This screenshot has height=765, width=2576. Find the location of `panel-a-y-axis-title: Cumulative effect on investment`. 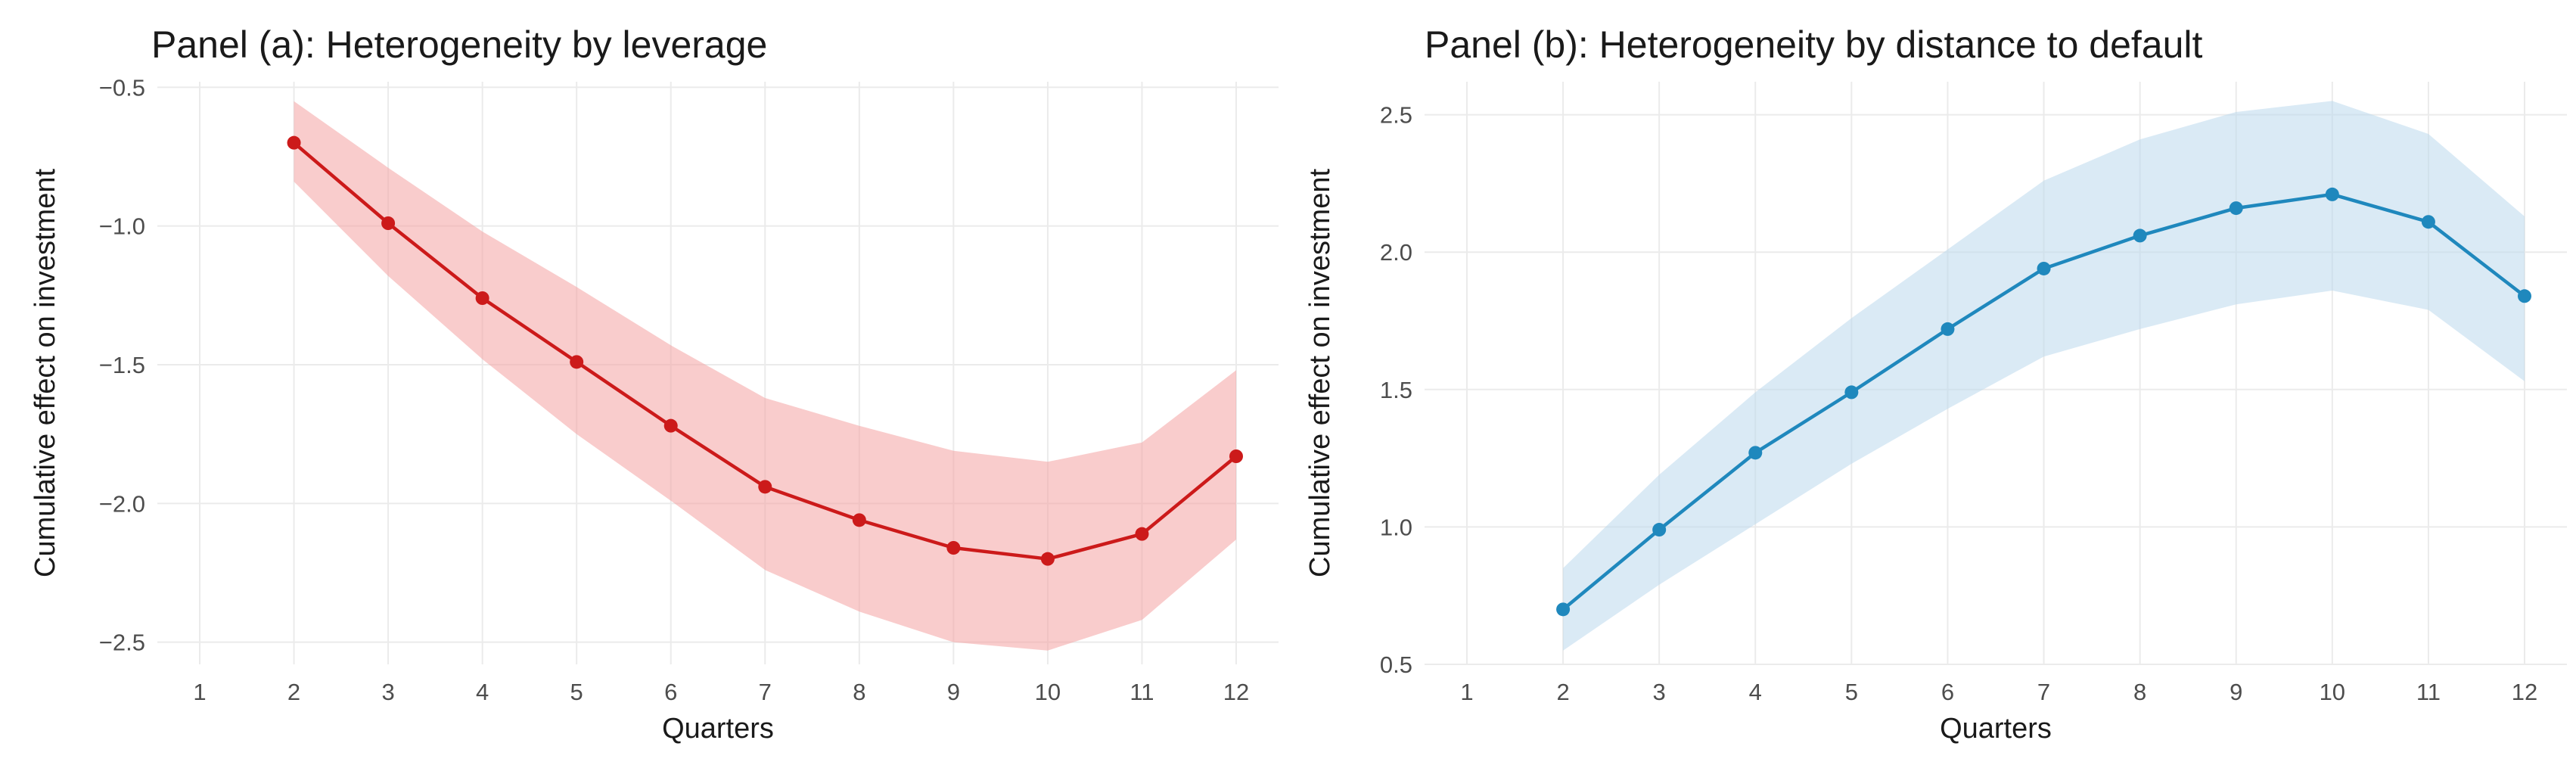

panel-a-y-axis-title: Cumulative effect on investment is located at coordinates (45, 373).